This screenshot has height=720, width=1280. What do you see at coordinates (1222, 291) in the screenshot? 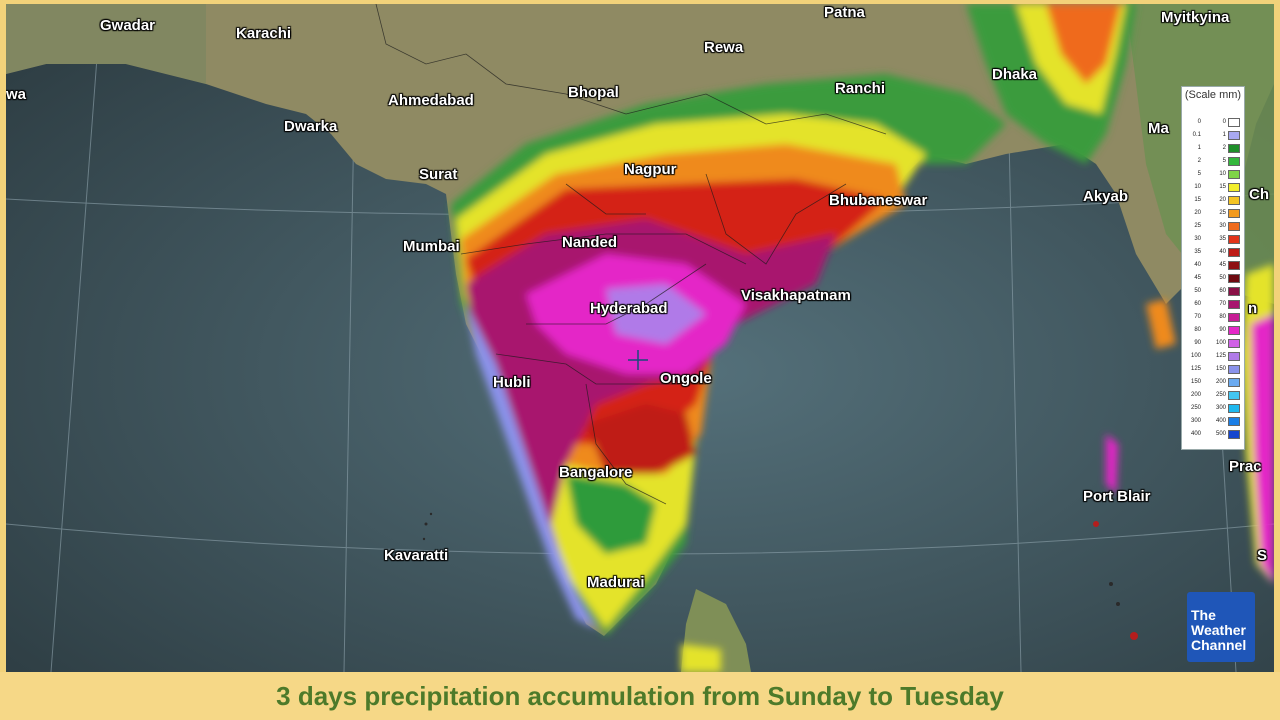
I see `legend-row-high: 60` at bounding box center [1222, 291].